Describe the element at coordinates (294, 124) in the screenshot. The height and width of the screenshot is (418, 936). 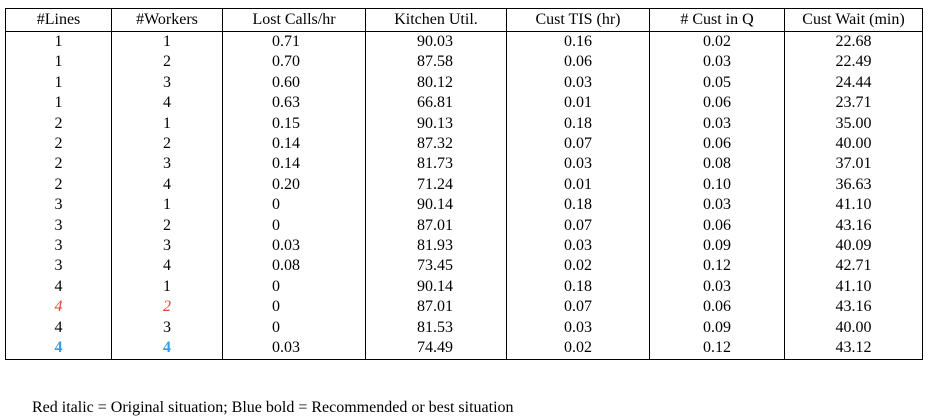
I see `cell-lost-calls: 0.15` at that location.